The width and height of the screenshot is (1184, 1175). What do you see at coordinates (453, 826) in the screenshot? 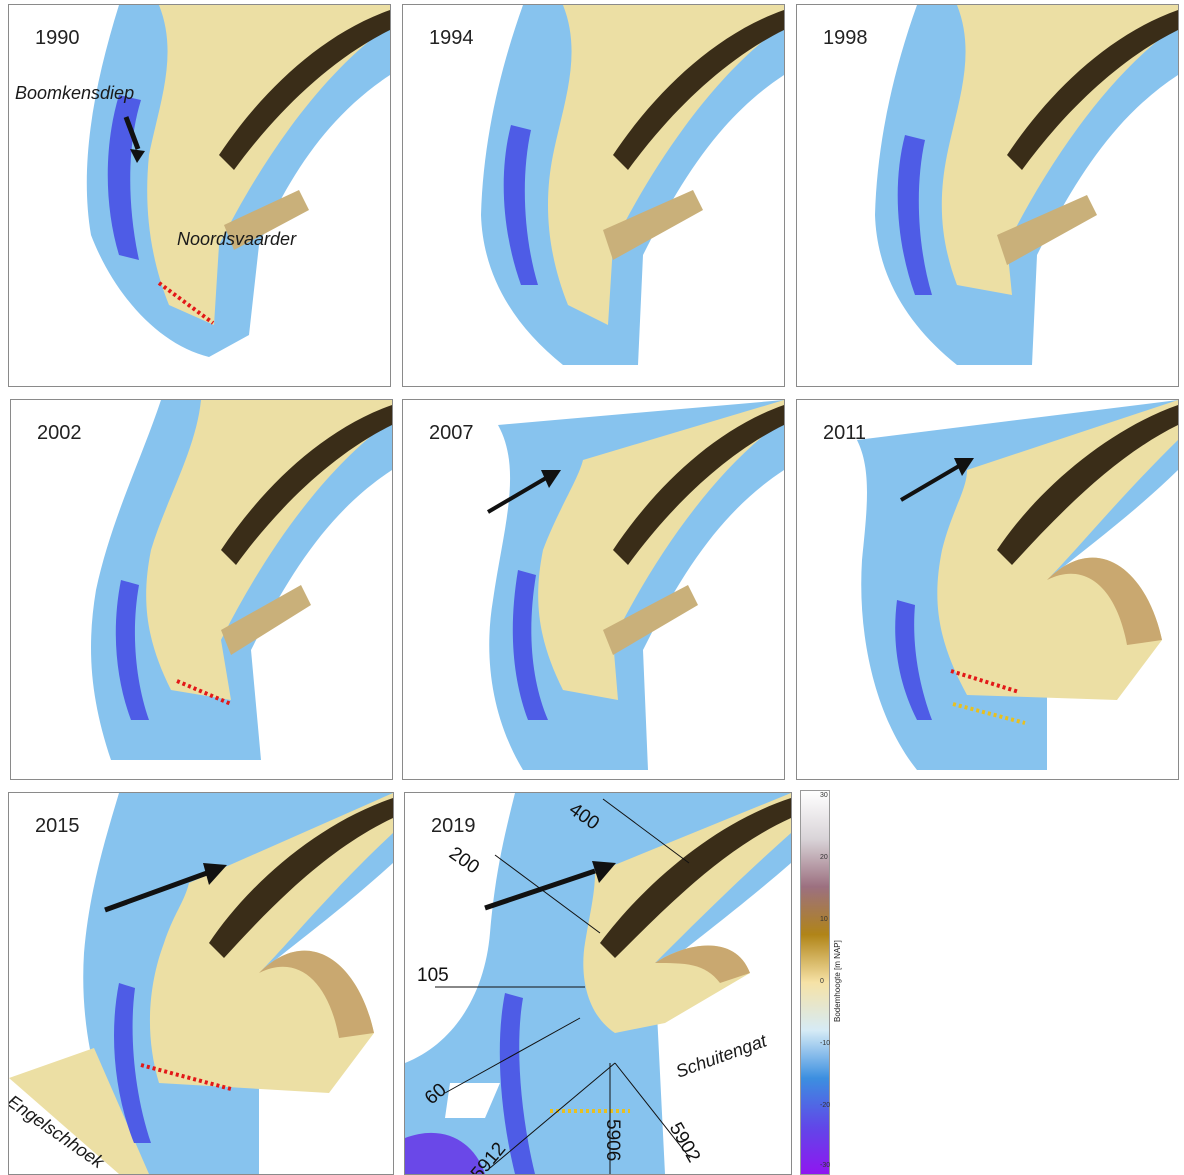
I see `panel-year: 2019` at bounding box center [453, 826].